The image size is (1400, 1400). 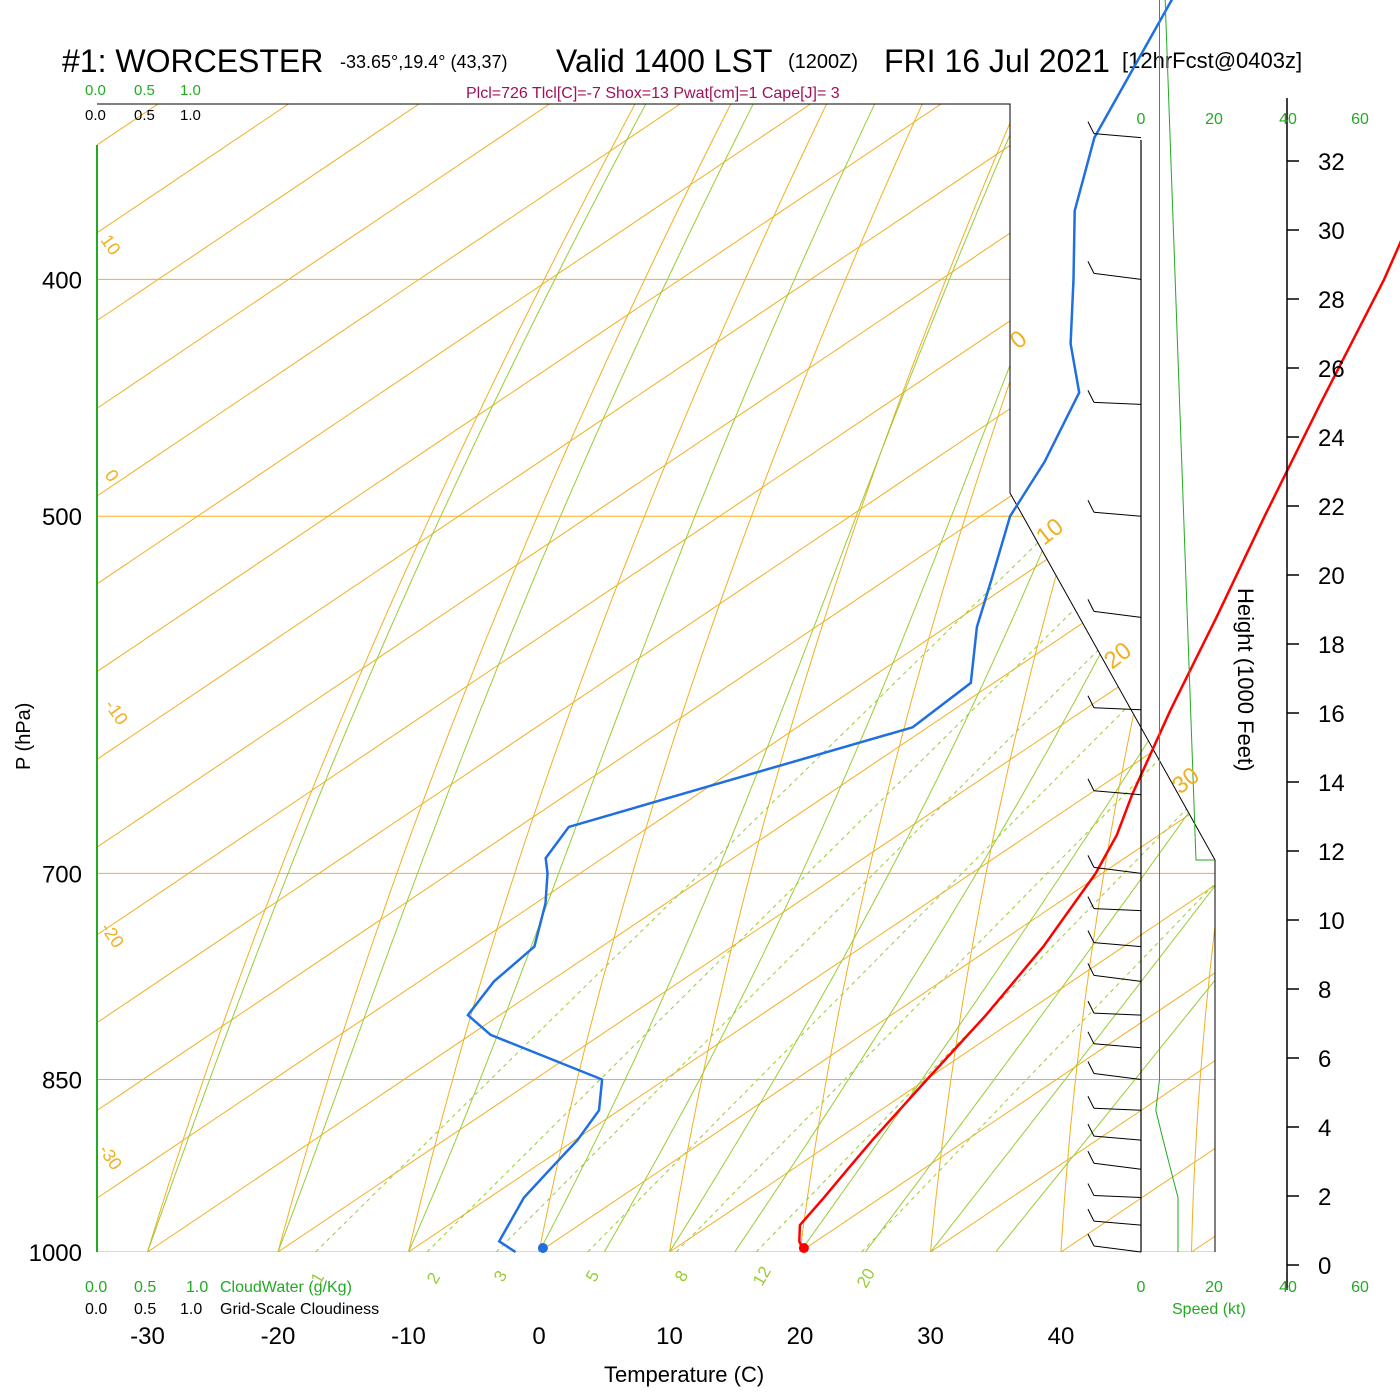 What do you see at coordinates (1114, 687) in the screenshot?
I see `wind-barbs` at bounding box center [1114, 687].